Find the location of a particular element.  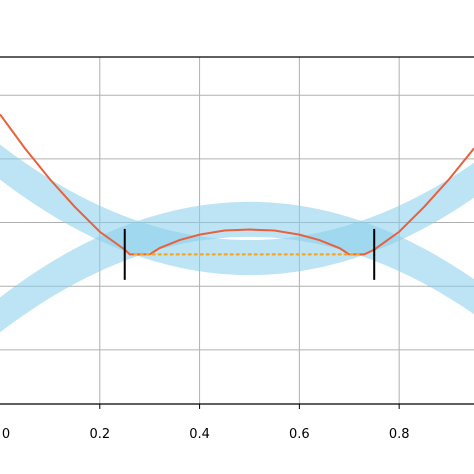

x-tick-label-1: 0.2 is located at coordinates (99, 434).